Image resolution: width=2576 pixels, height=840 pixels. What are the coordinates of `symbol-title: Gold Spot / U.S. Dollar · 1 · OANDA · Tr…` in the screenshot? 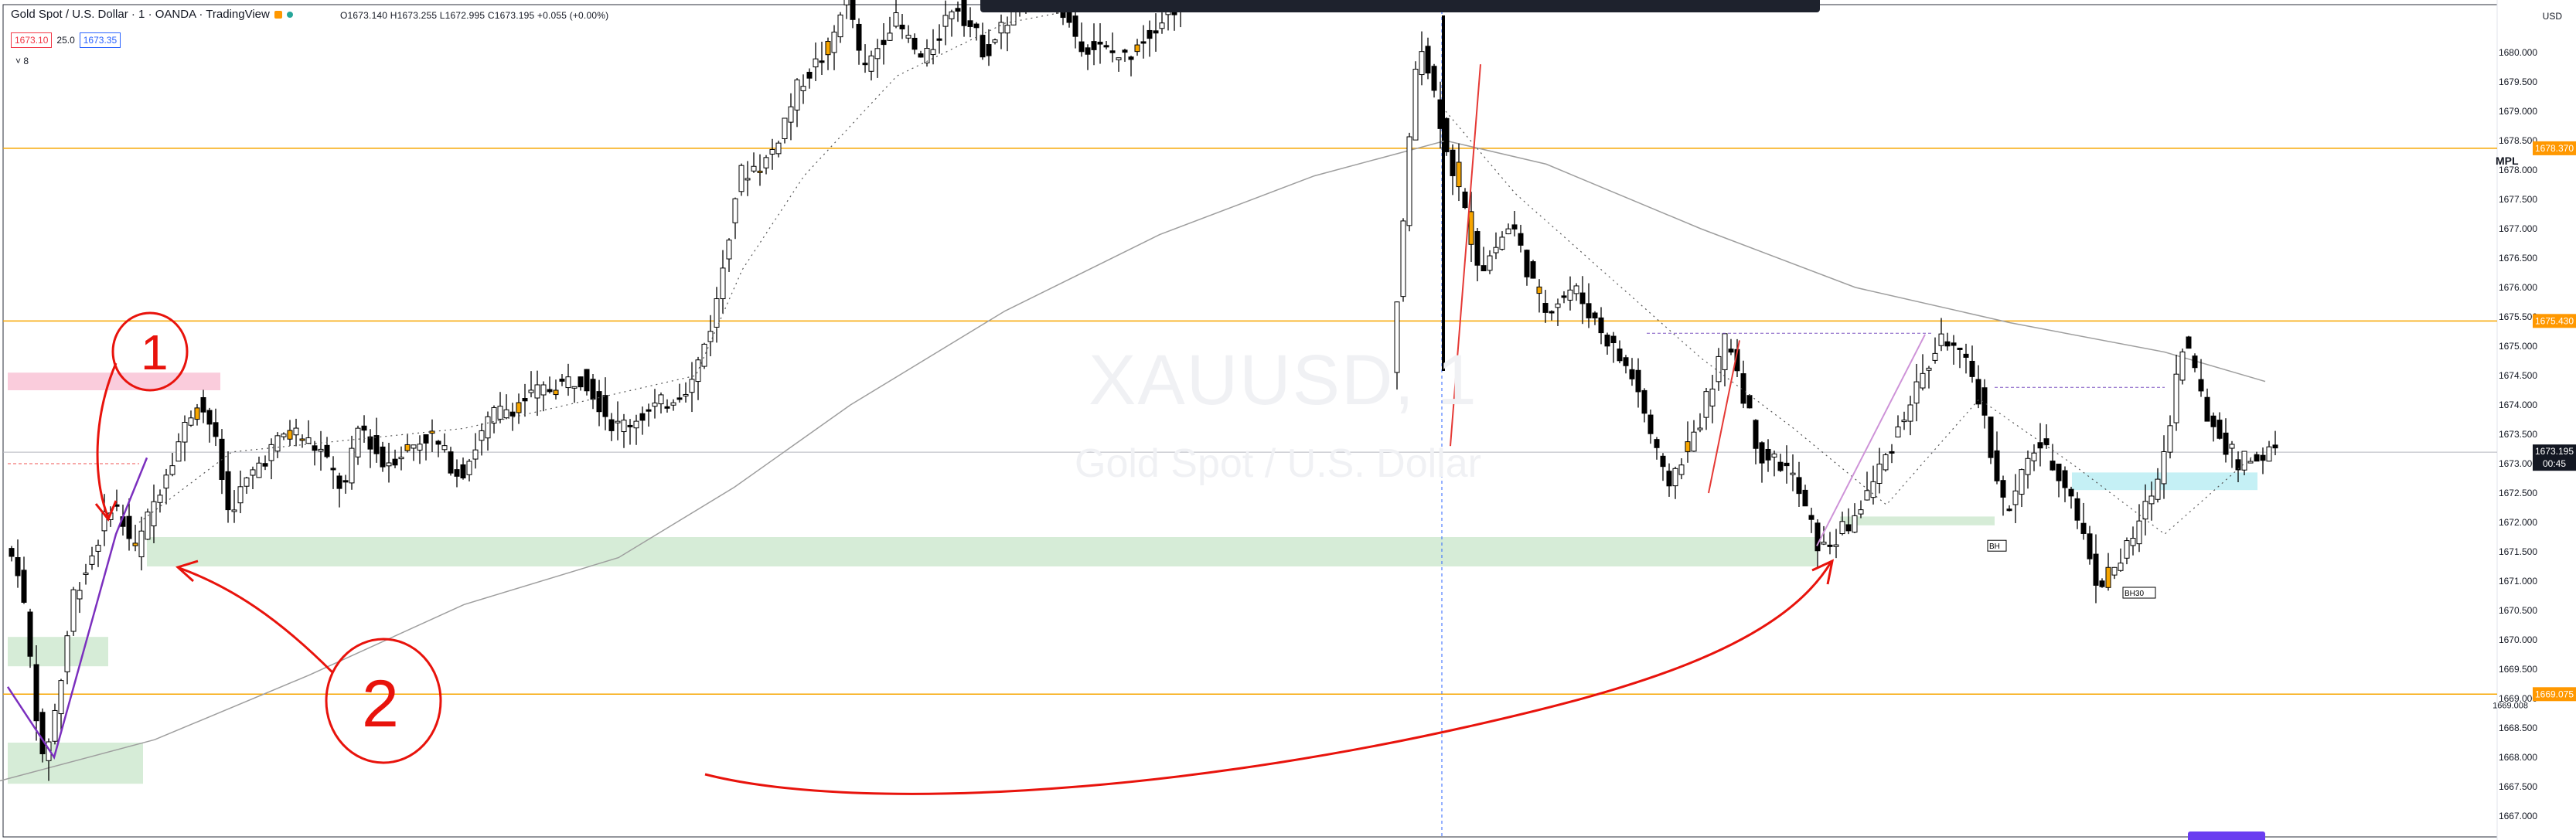 It's located at (140, 14).